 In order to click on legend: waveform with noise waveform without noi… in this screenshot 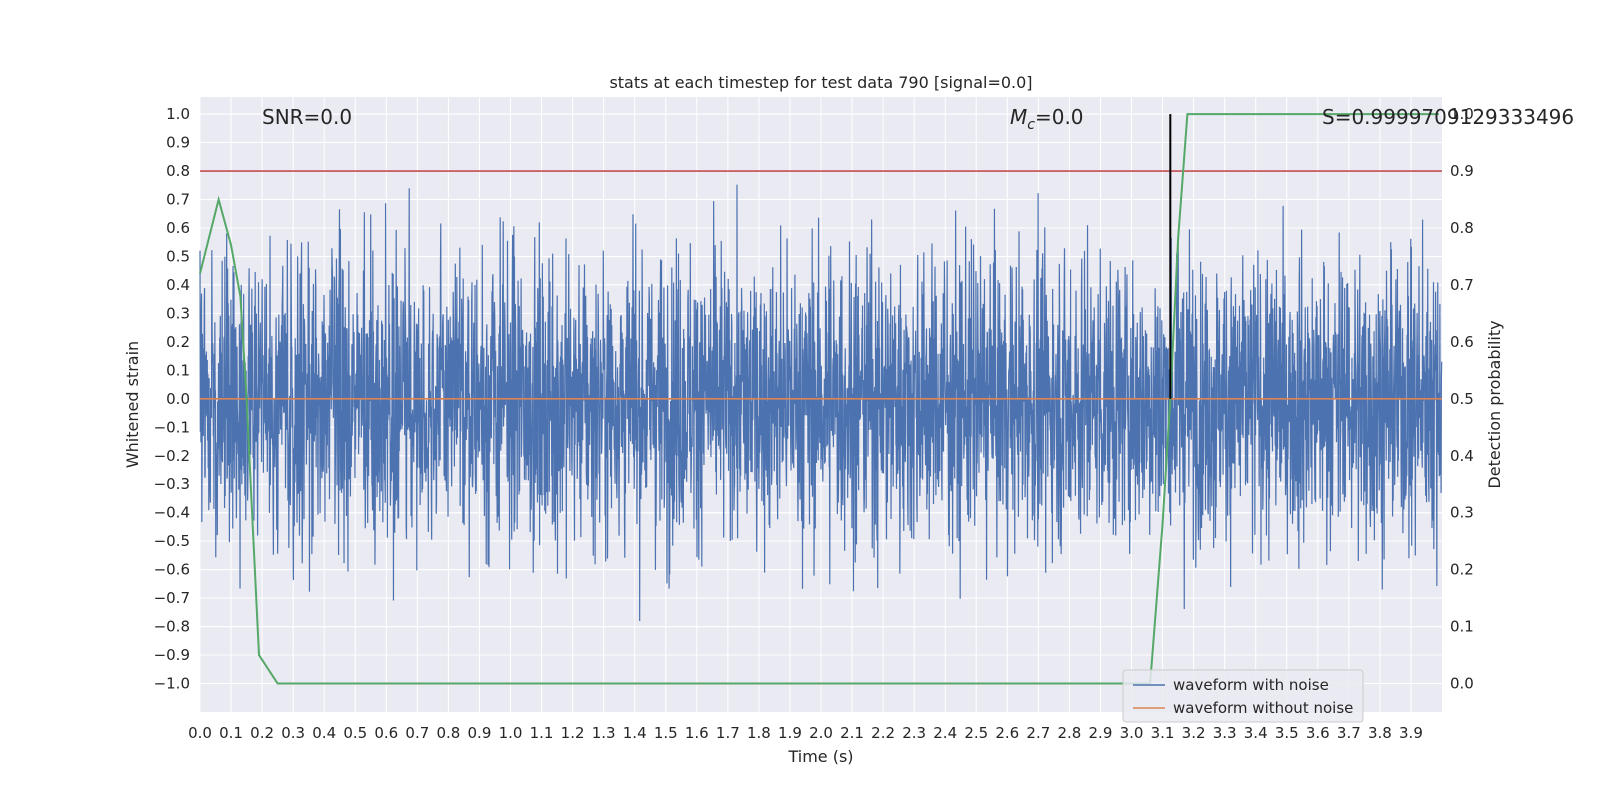, I will do `click(1243, 696)`.